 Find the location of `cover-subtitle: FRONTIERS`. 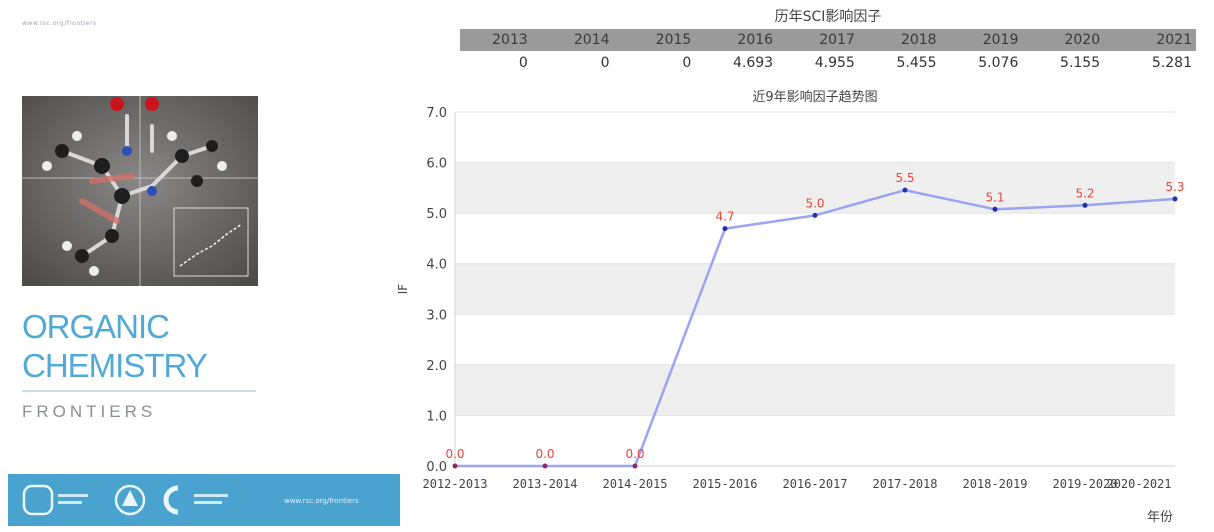

cover-subtitle: FRONTIERS is located at coordinates (89, 411).